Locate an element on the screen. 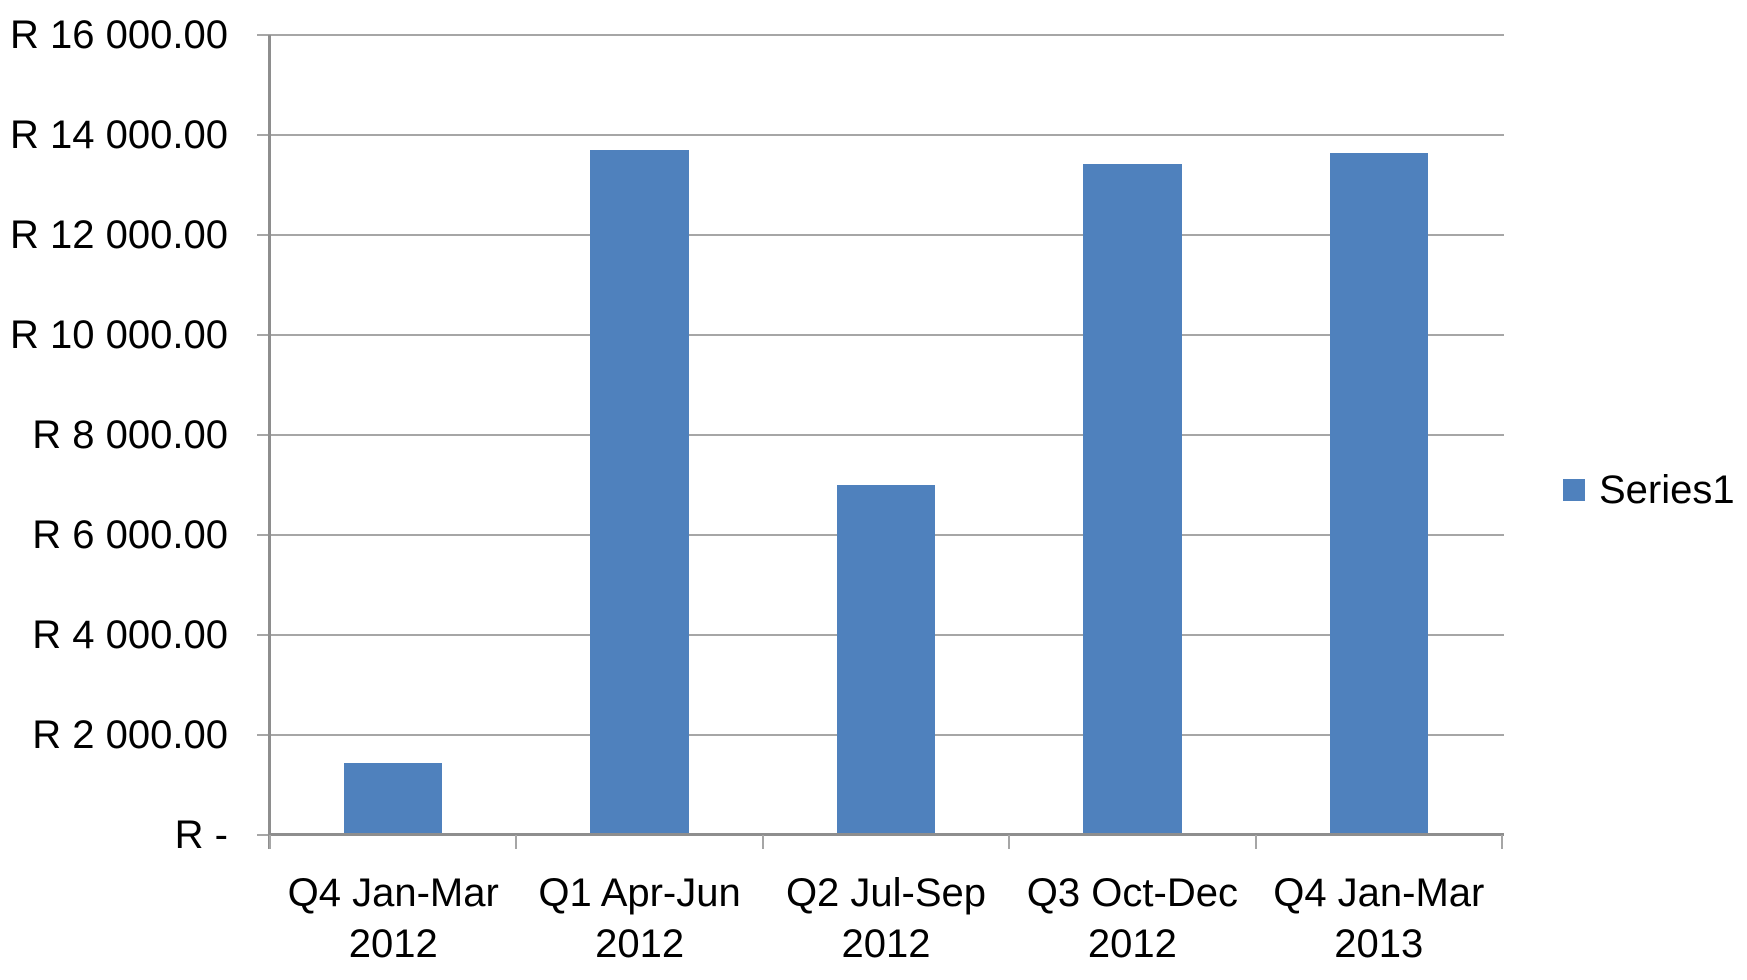 The image size is (1747, 980). y-tick-label: R - is located at coordinates (201, 835).